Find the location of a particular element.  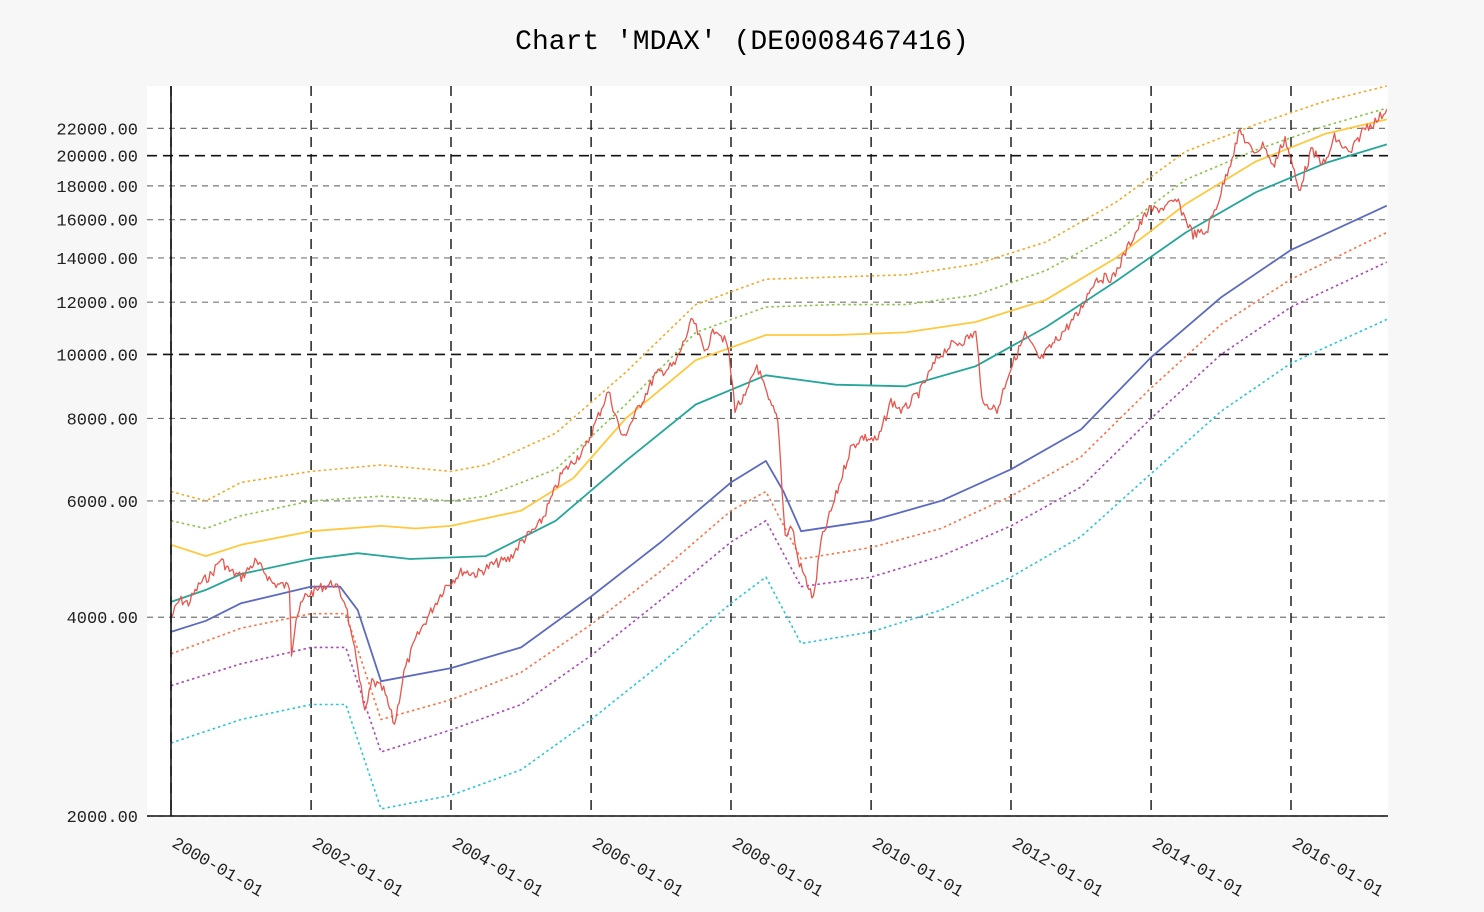

y-tick-label: 4000.00 is located at coordinates (102, 619).